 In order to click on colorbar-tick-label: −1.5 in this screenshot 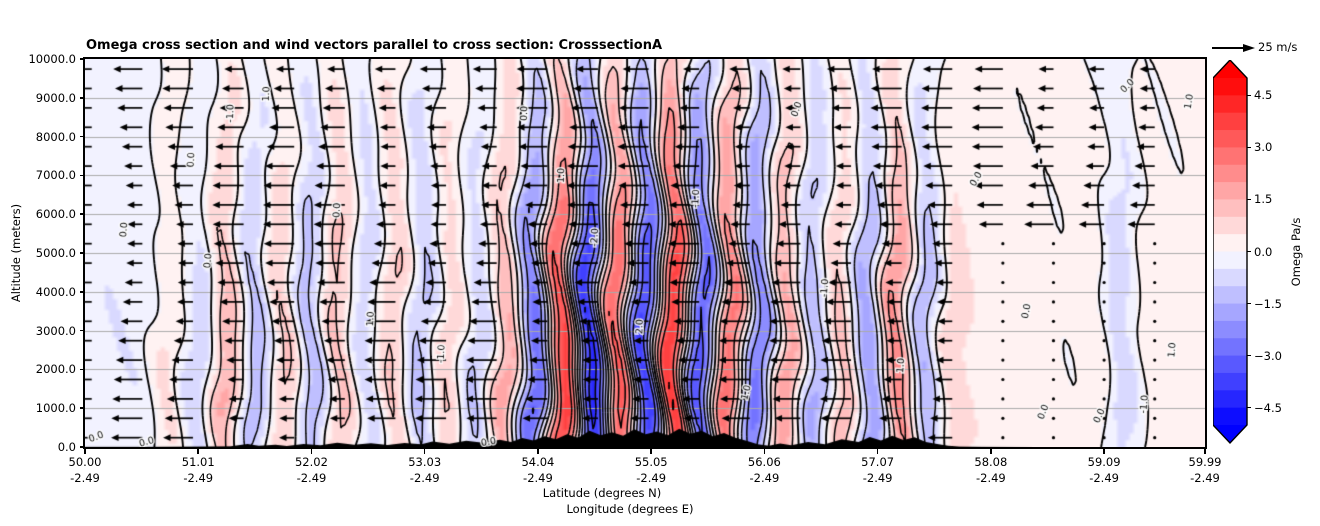, I will do `click(1268, 303)`.